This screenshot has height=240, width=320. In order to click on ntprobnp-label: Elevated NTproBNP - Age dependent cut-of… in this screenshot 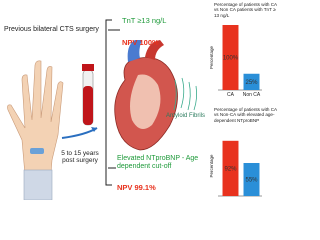, I will do `click(158, 163)`.